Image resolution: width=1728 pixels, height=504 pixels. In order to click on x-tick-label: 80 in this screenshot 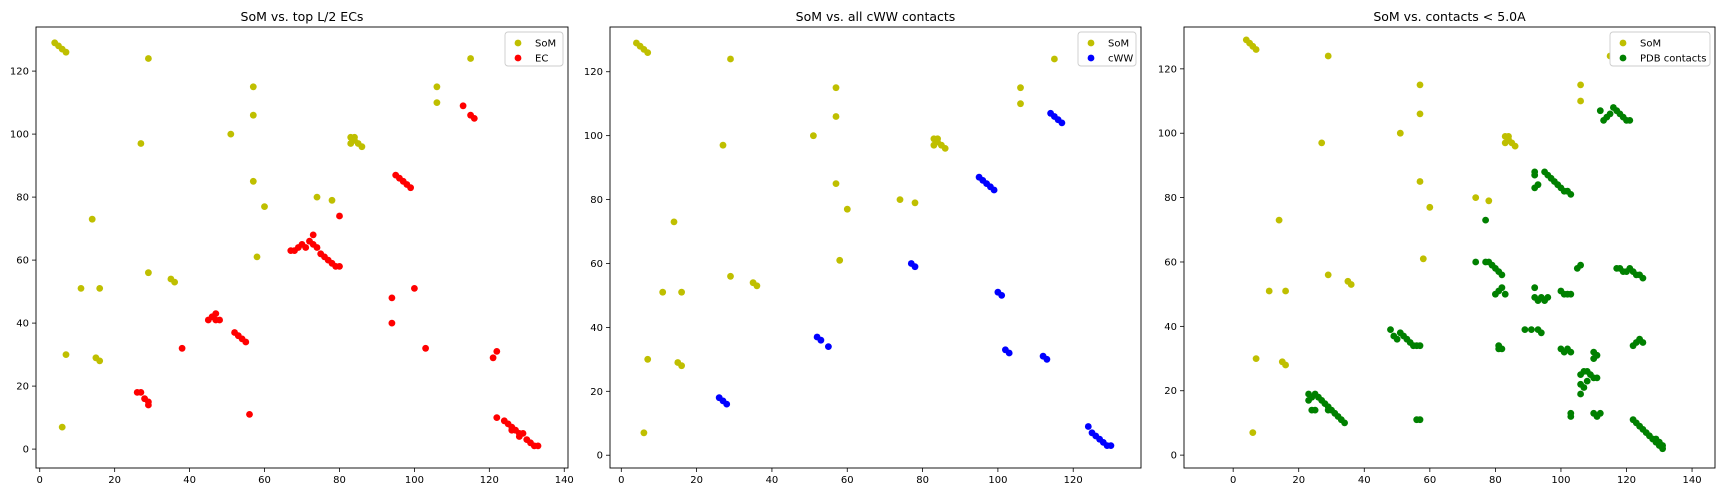, I will do `click(339, 480)`.